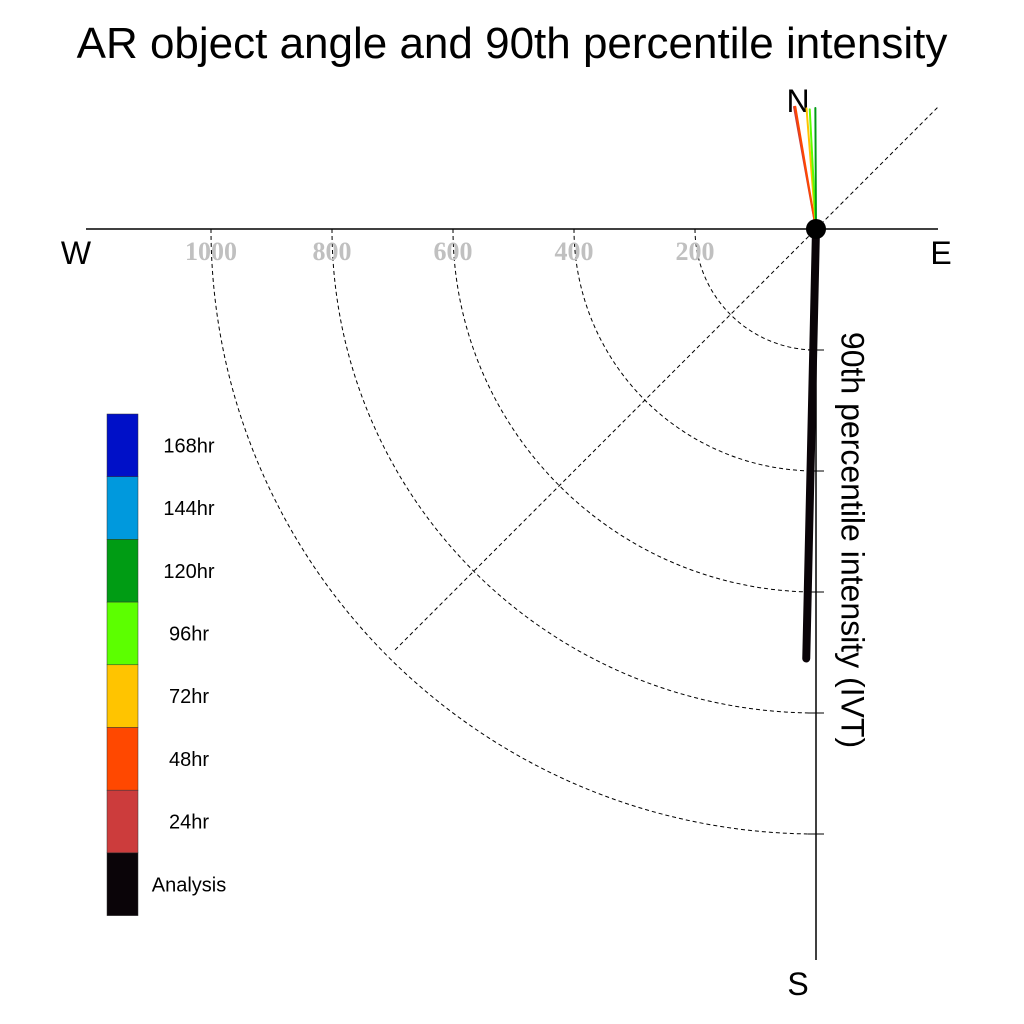 Image resolution: width=1024 pixels, height=1024 pixels. I want to click on origin-point, so click(816, 229).